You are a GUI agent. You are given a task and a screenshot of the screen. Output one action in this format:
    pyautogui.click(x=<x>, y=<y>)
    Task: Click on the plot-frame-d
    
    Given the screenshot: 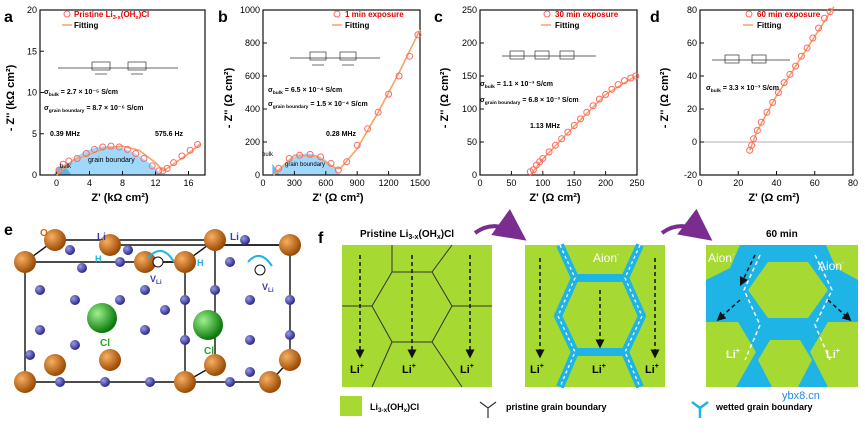 What is the action you would take?
    pyautogui.click(x=776, y=92)
    